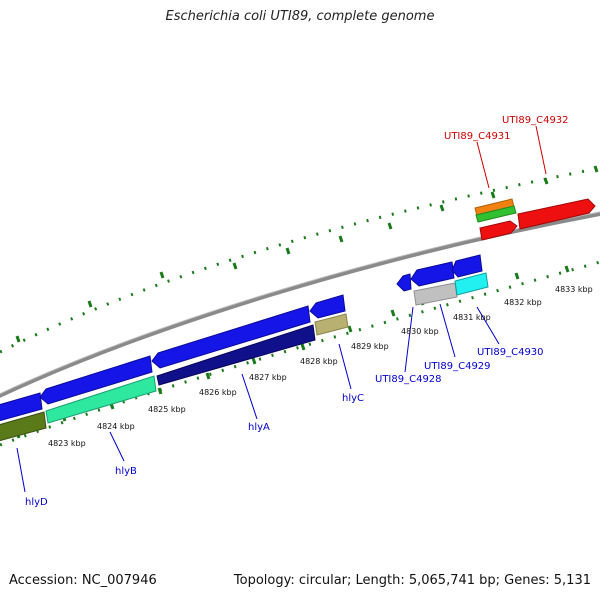  What do you see at coordinates (477, 136) in the screenshot?
I see `gene-label: UTI89_C4931` at bounding box center [477, 136].